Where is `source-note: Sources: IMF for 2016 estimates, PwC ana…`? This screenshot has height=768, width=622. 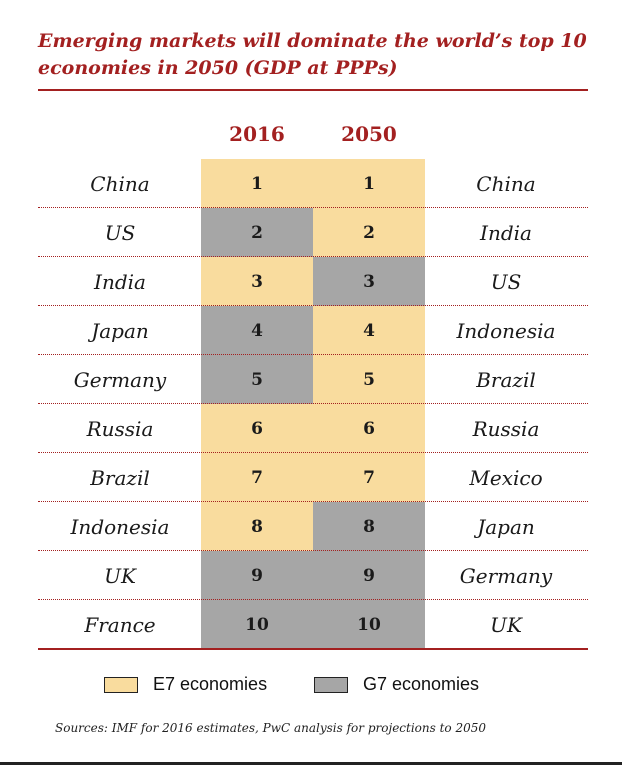 source-note: Sources: IMF for 2016 estimates, PwC ana… is located at coordinates (271, 728).